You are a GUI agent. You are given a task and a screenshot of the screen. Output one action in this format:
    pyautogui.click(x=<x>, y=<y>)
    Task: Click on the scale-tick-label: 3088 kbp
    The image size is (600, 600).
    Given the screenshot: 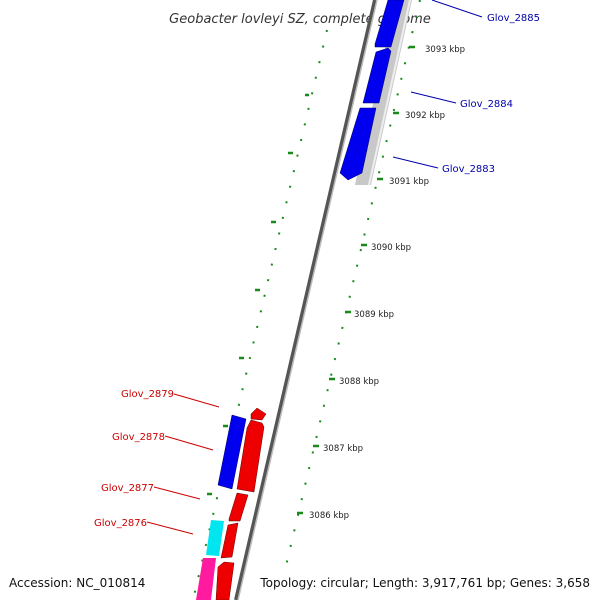 What is the action you would take?
    pyautogui.click(x=359, y=382)
    